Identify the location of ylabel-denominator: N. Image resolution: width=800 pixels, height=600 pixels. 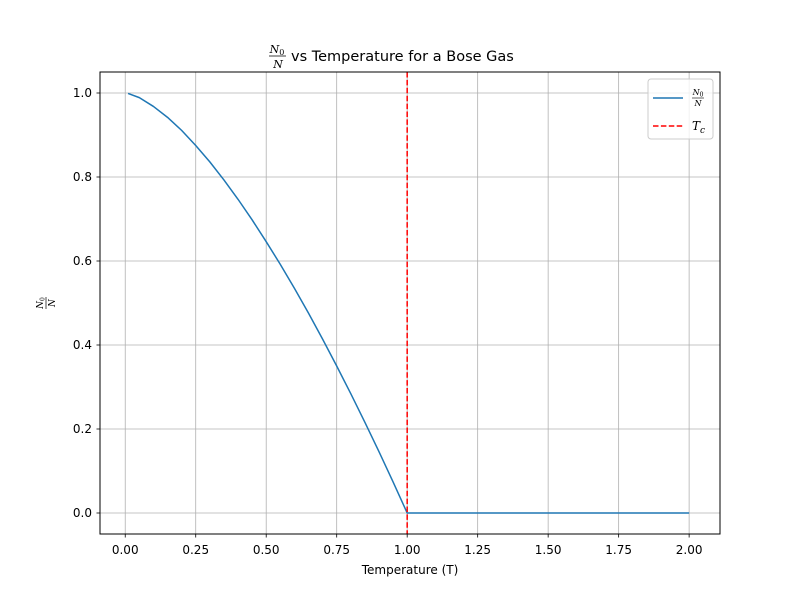
(53, 303).